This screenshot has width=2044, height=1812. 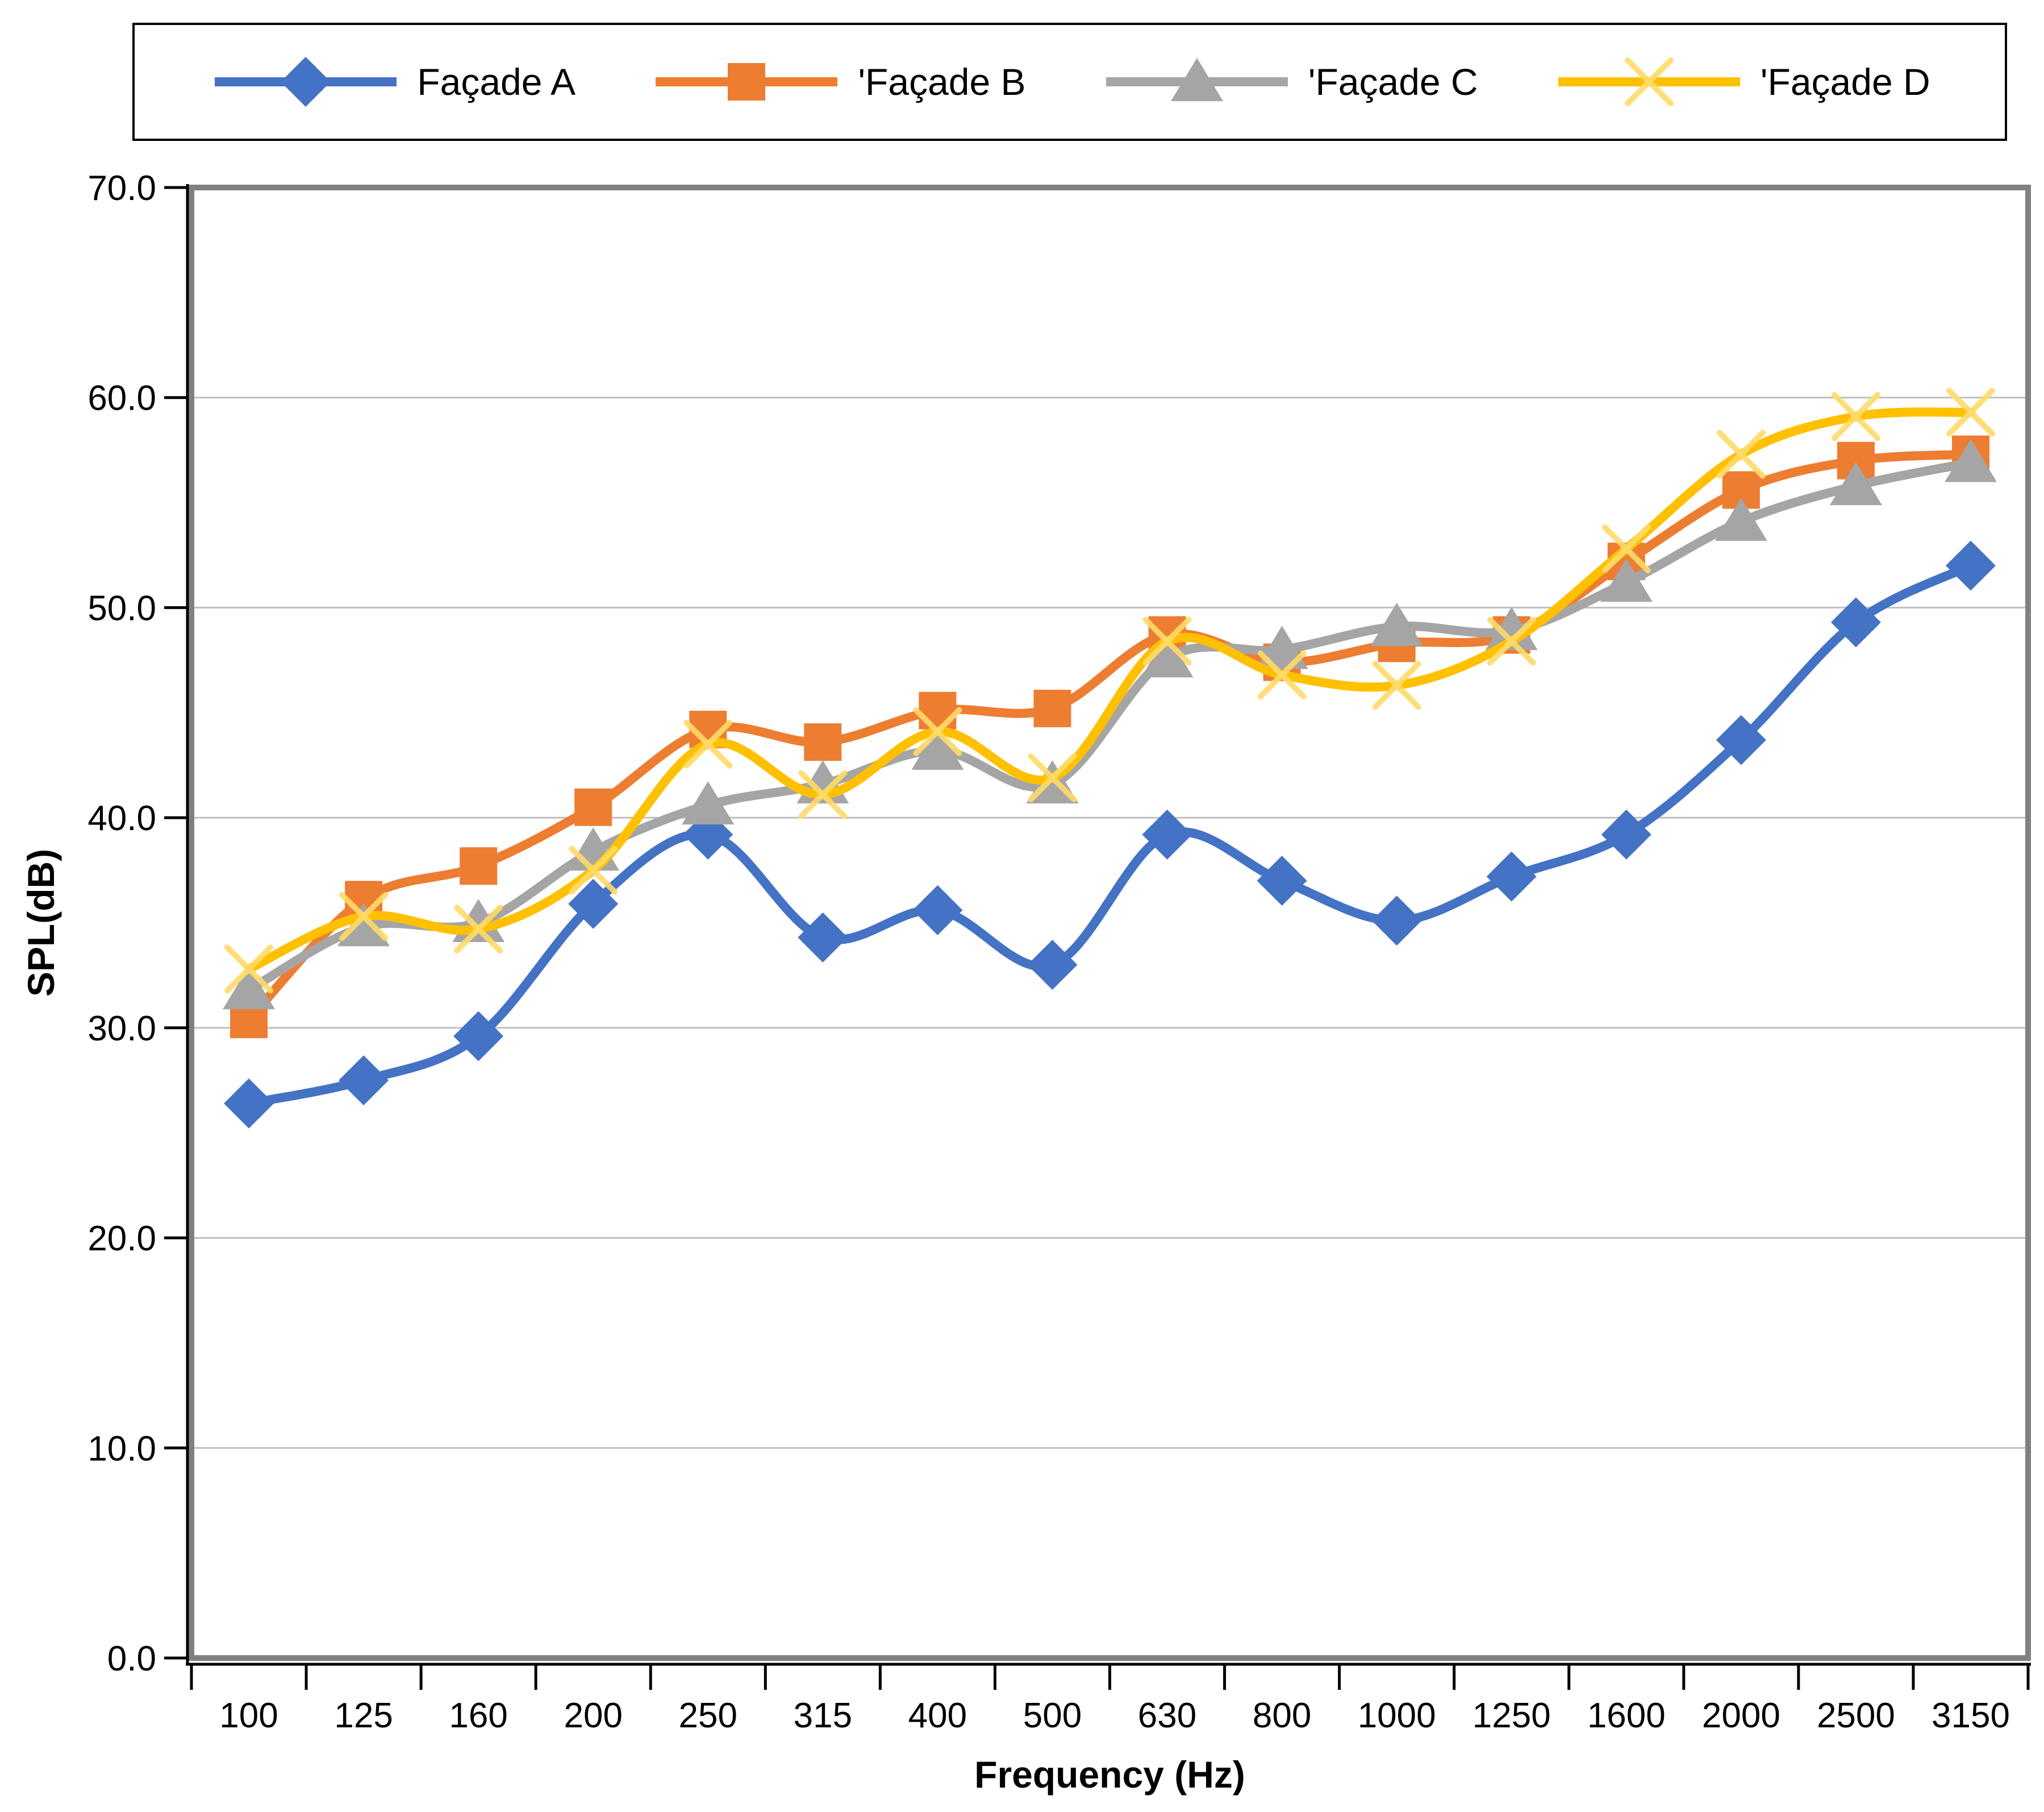 What do you see at coordinates (593, 1715) in the screenshot?
I see `x-tick-label: 200` at bounding box center [593, 1715].